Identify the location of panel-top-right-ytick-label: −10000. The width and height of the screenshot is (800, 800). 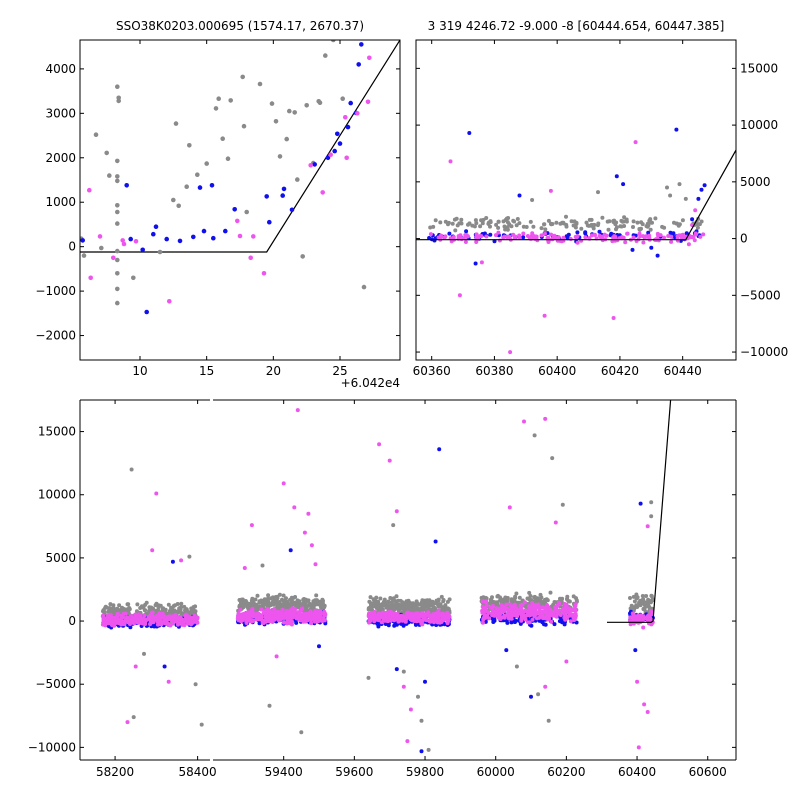
(764, 352).